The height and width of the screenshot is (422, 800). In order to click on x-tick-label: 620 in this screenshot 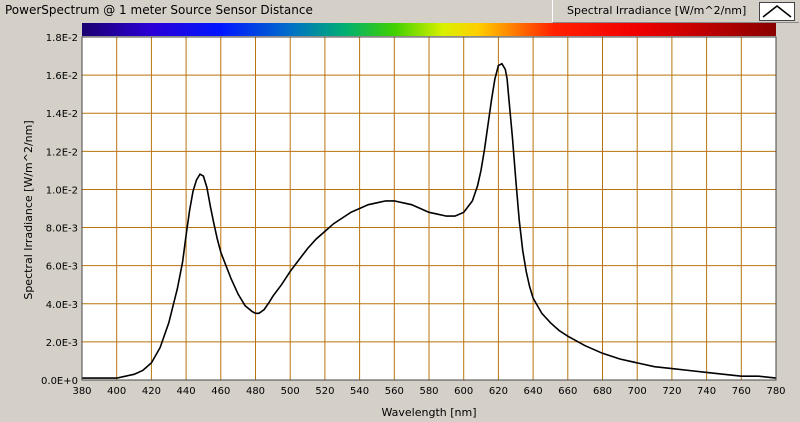, I will do `click(498, 391)`.